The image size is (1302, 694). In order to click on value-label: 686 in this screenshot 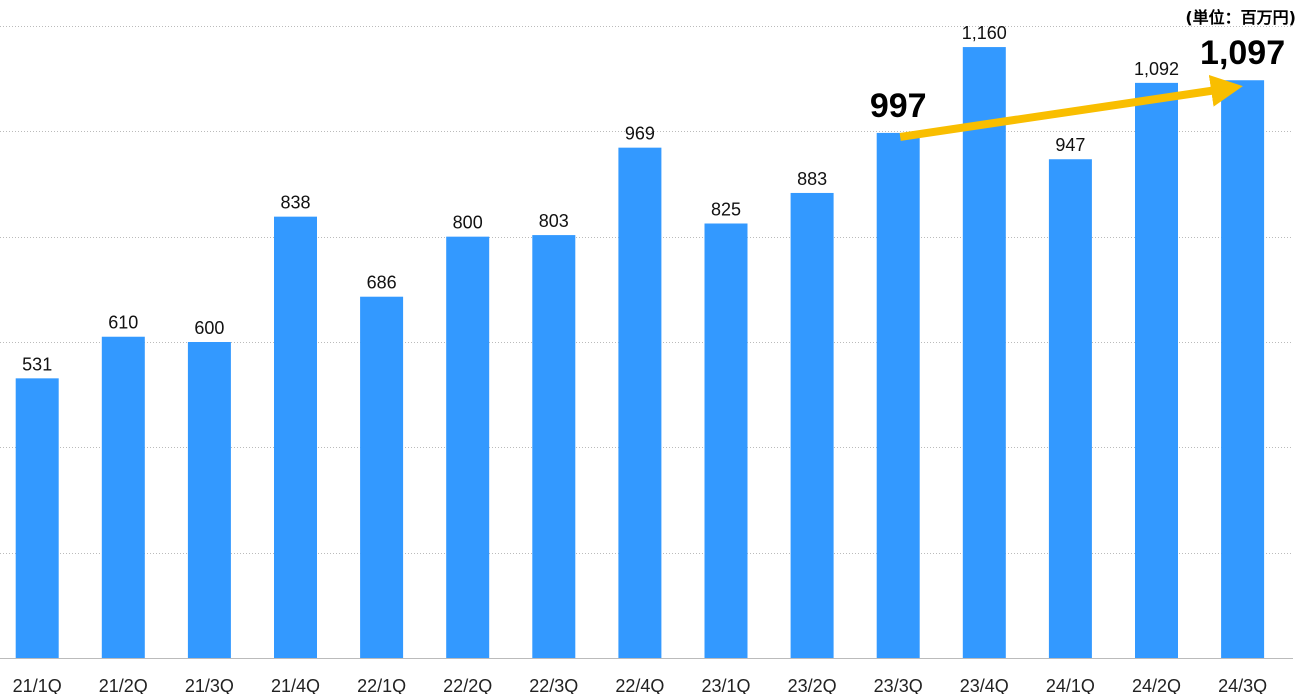, I will do `click(382, 283)`.